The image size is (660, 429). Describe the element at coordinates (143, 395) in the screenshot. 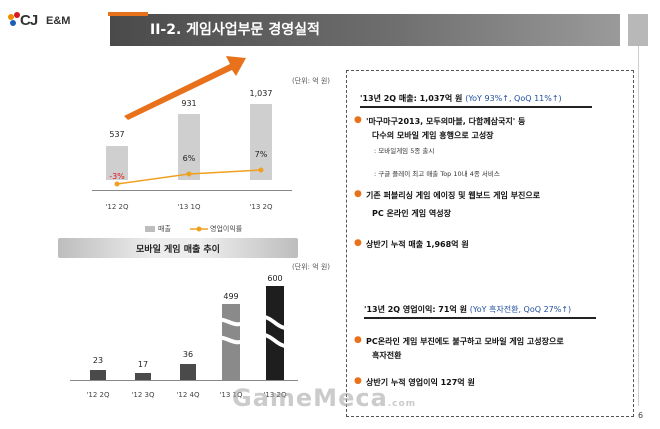

I see `chart2-xlabel-12-3q: '12 3Q` at that location.